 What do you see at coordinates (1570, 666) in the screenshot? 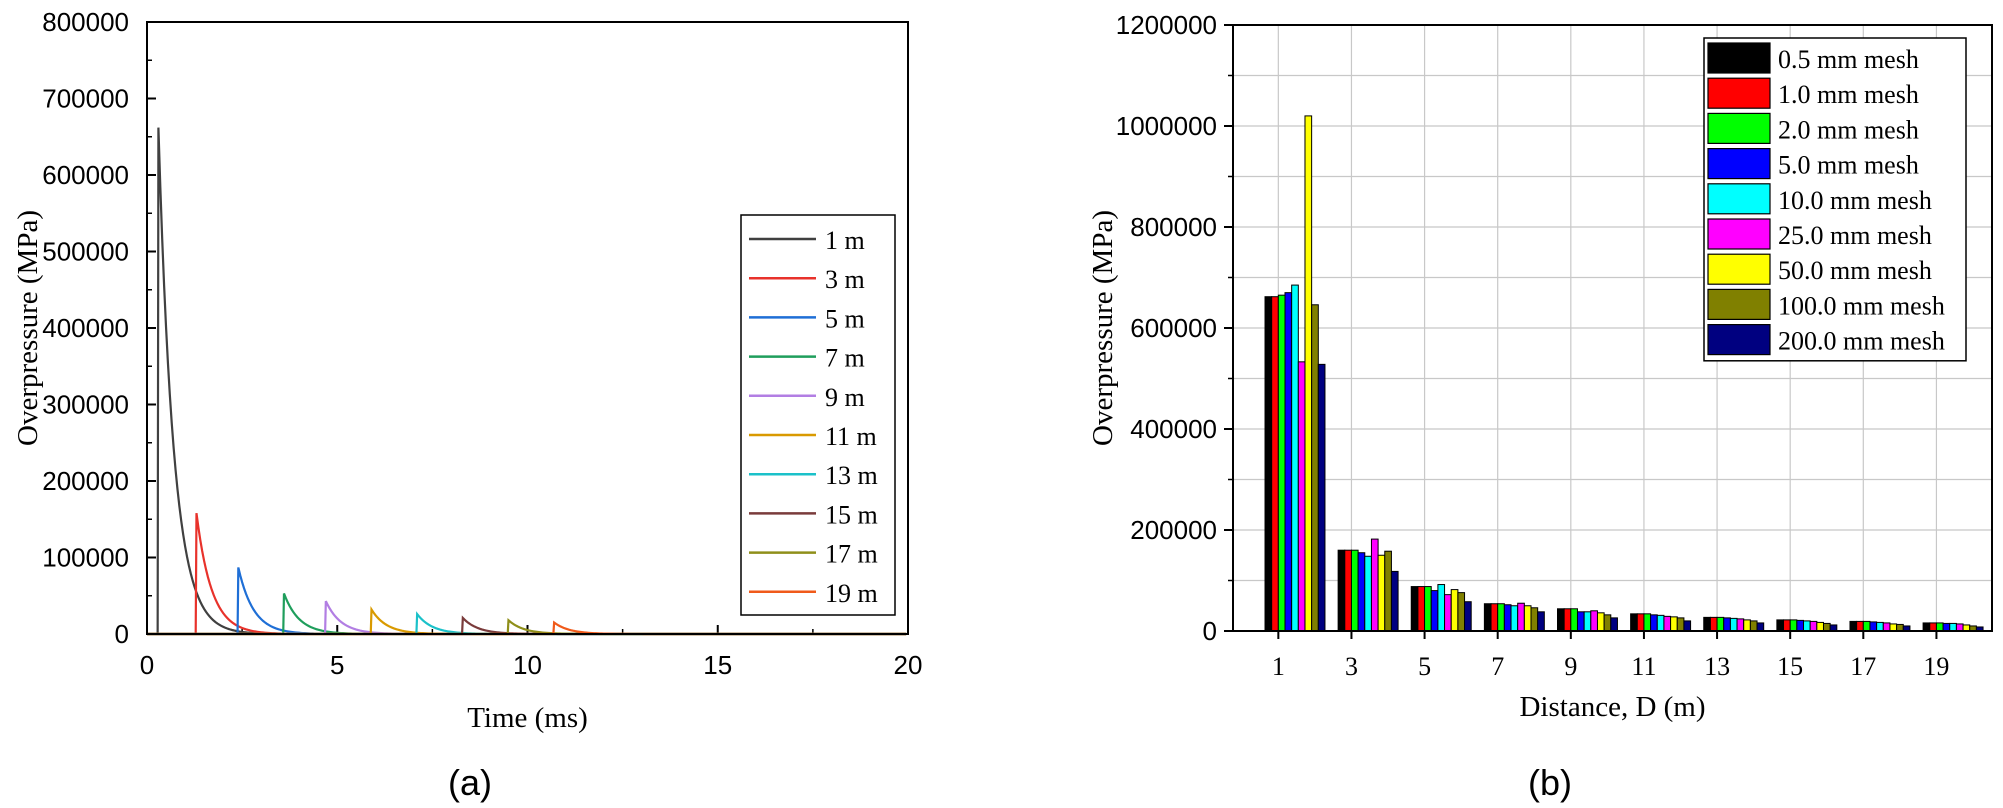
I see `x-tick-label: 9` at bounding box center [1570, 666].